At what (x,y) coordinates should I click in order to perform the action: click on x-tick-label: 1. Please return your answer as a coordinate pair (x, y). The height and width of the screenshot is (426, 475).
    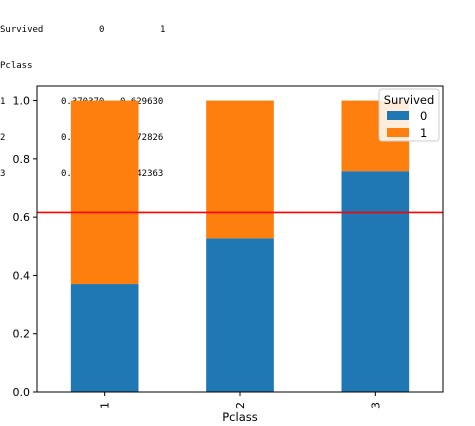
    Looking at the image, I should click on (105, 405).